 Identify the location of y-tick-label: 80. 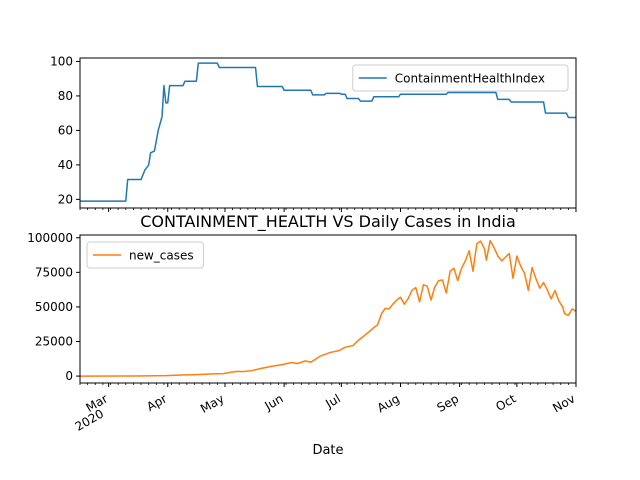
(65, 96).